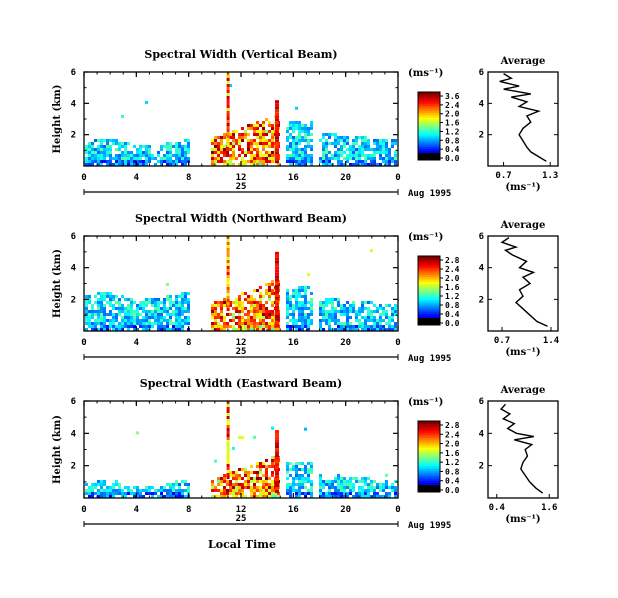  Describe the element at coordinates (551, 341) in the screenshot. I see `average-x-tick-label: 1.4` at that location.